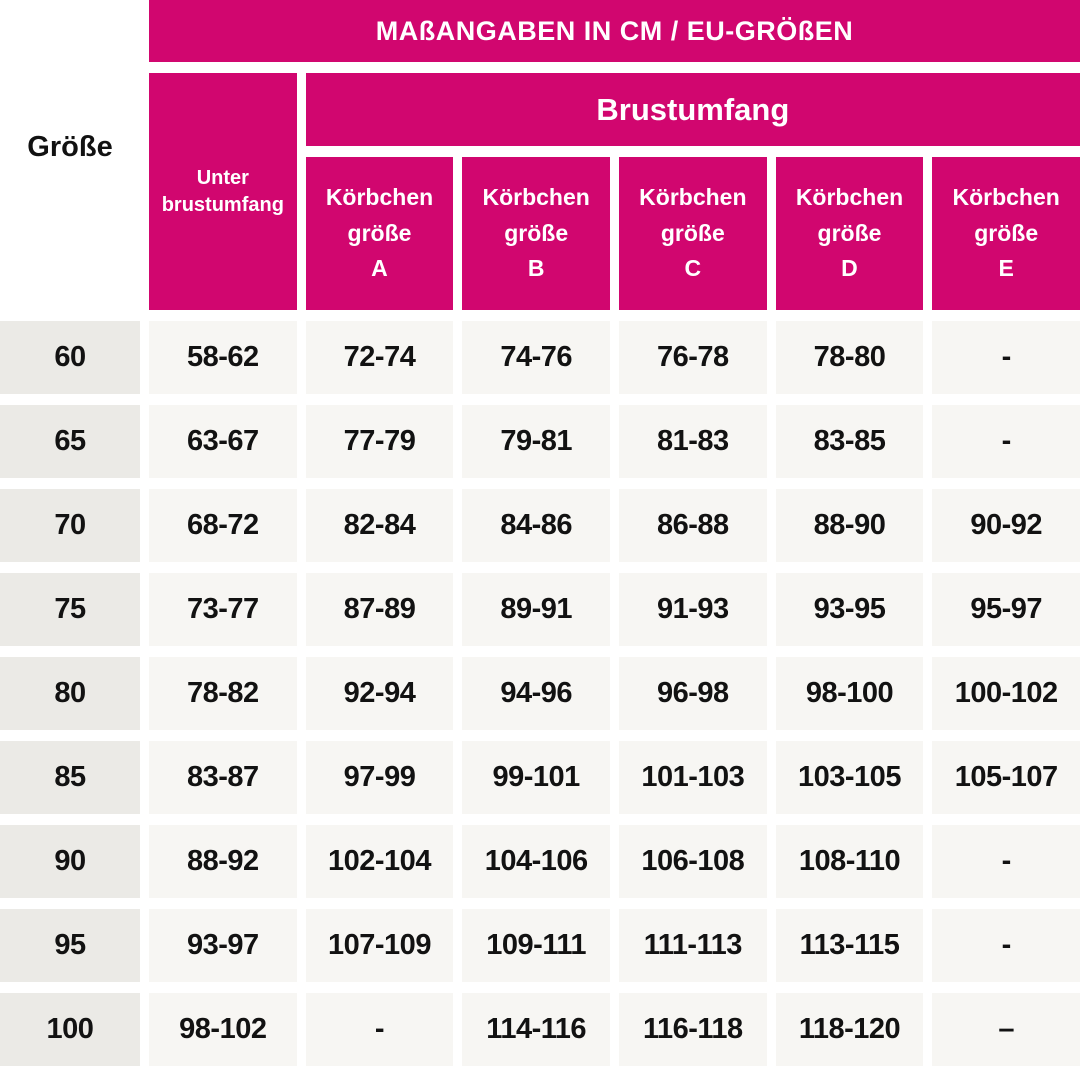 The image size is (1080, 1080). What do you see at coordinates (849, 525) in the screenshot?
I see `cup-value: 88-90` at bounding box center [849, 525].